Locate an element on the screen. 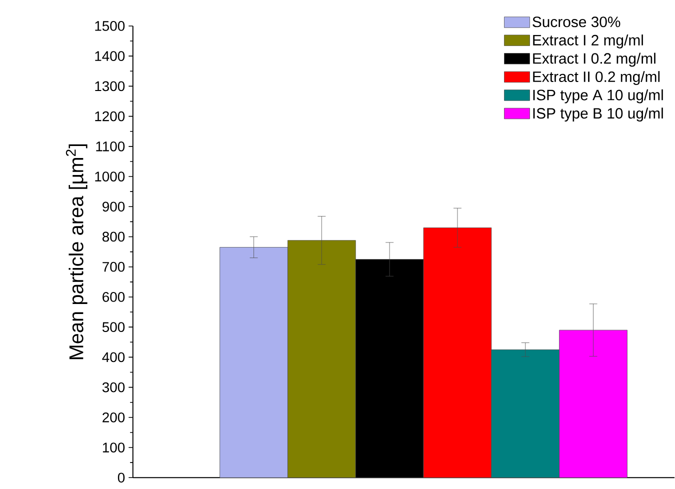  y-tick-label: 1400 is located at coordinates (110, 56).